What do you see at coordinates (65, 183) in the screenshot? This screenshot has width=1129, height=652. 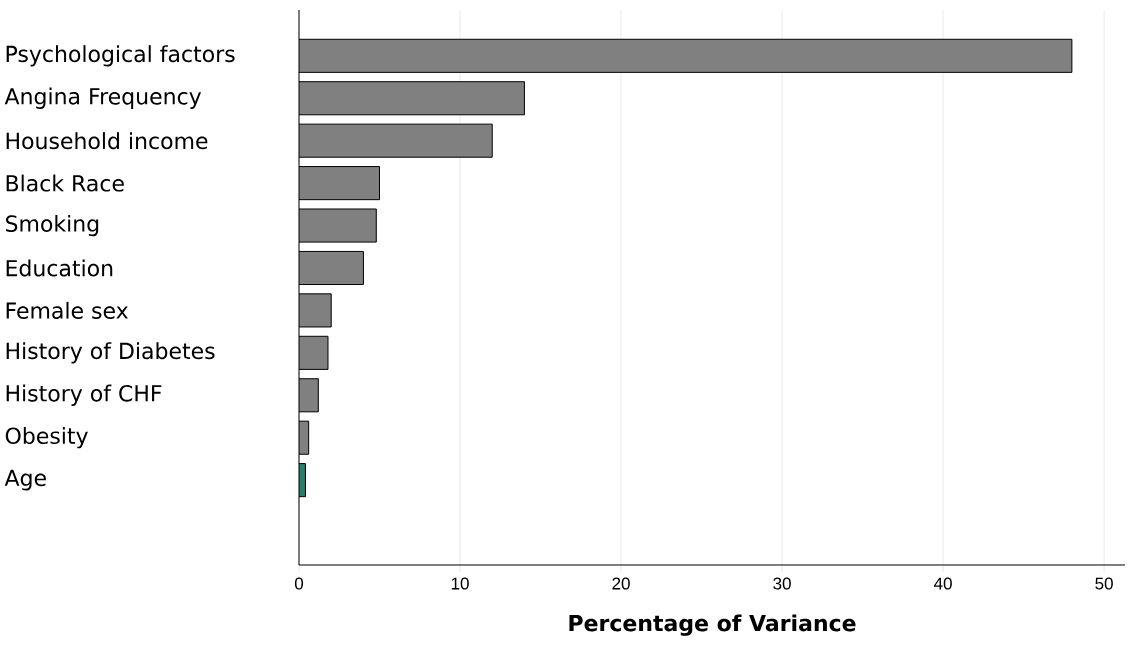 I see `y-tick-label: Black Race` at bounding box center [65, 183].